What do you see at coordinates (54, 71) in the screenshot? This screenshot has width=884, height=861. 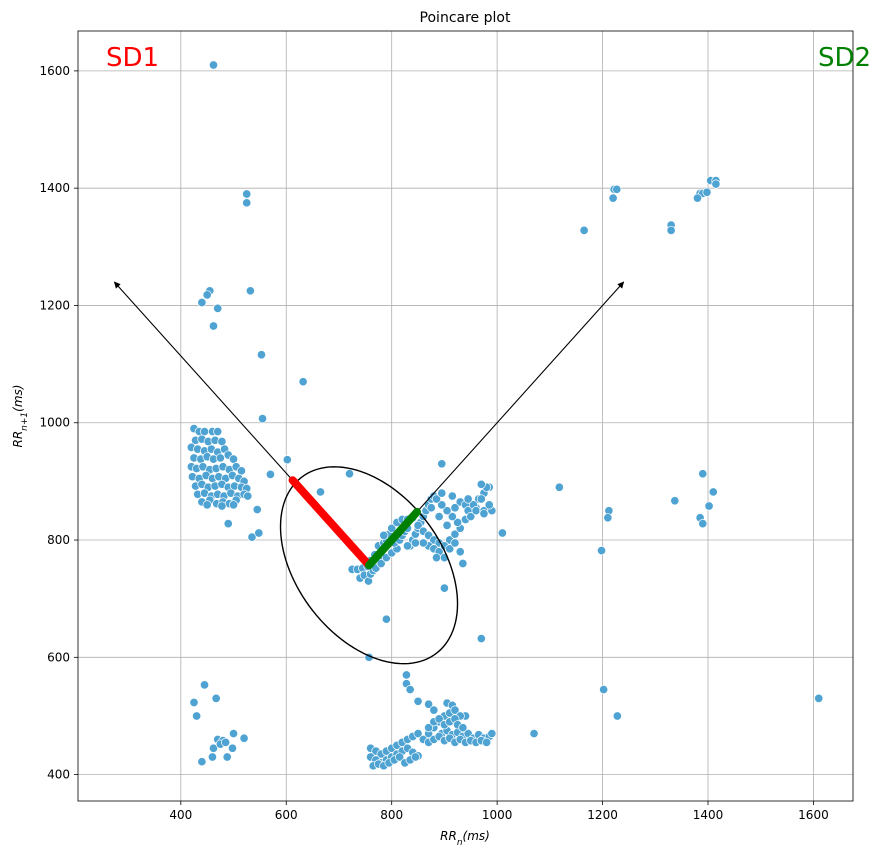 I see `y-tick-label: 1600` at bounding box center [54, 71].